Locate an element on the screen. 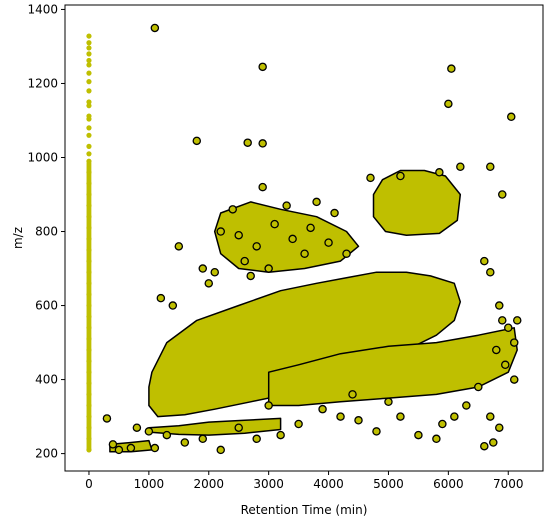 The image size is (549, 527). y-axis-label: m/z is located at coordinates (18, 238).